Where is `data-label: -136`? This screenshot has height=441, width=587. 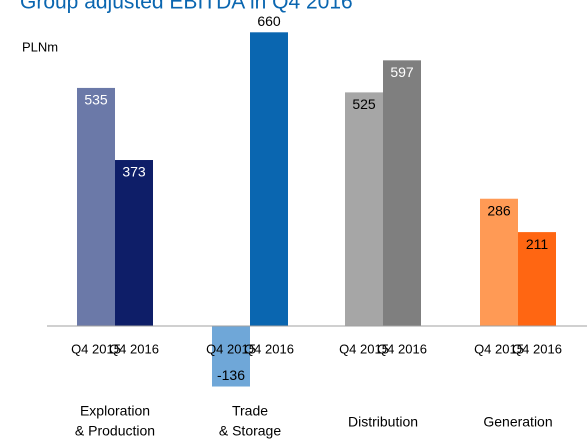 data-label: -136 is located at coordinates (231, 375).